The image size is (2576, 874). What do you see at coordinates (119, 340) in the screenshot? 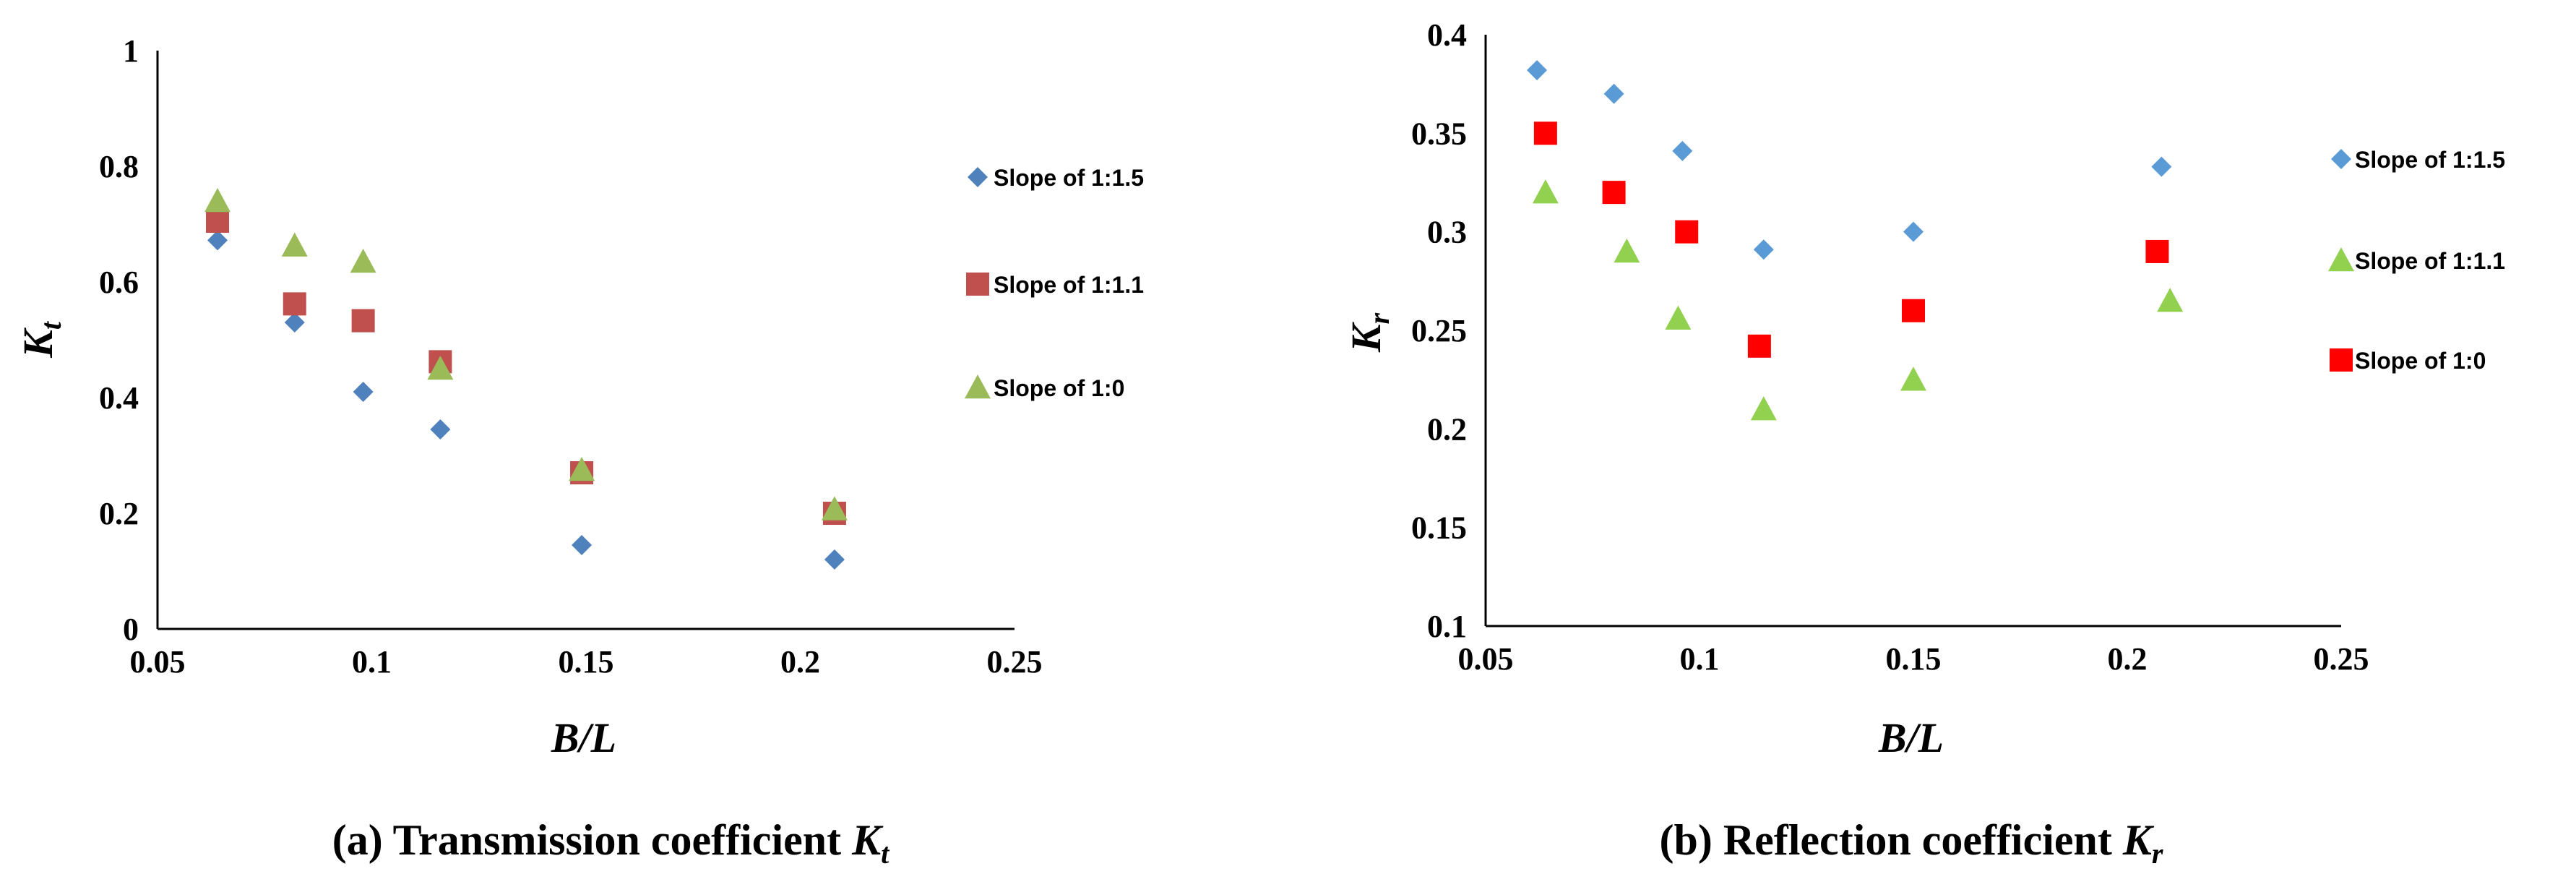
I see `y-tick-labels: 0 0.2 0.4 0.6 0.8 1` at bounding box center [119, 340].